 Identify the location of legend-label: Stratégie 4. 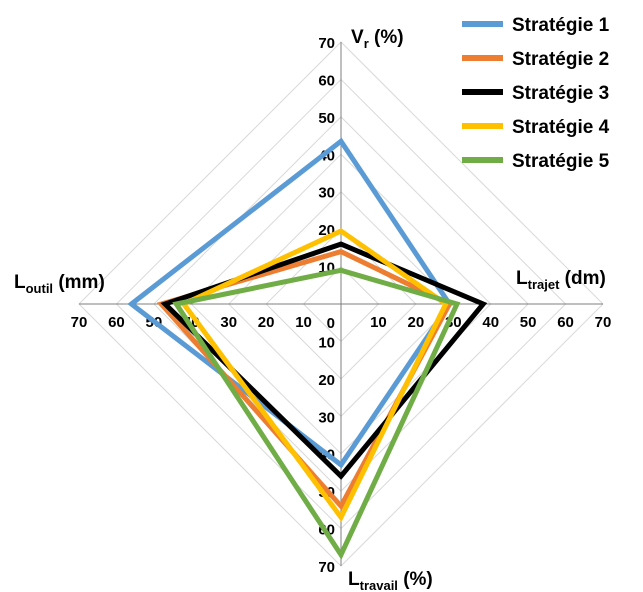
(561, 127).